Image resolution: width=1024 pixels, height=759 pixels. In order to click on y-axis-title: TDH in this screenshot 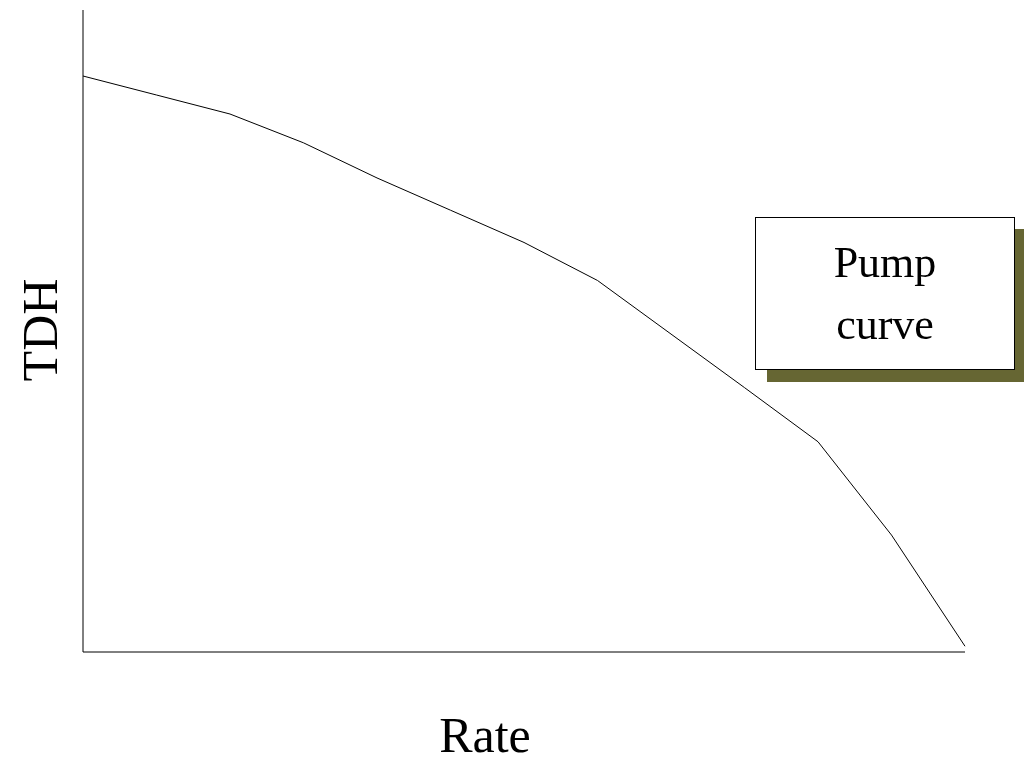, I will do `click(40, 330)`.